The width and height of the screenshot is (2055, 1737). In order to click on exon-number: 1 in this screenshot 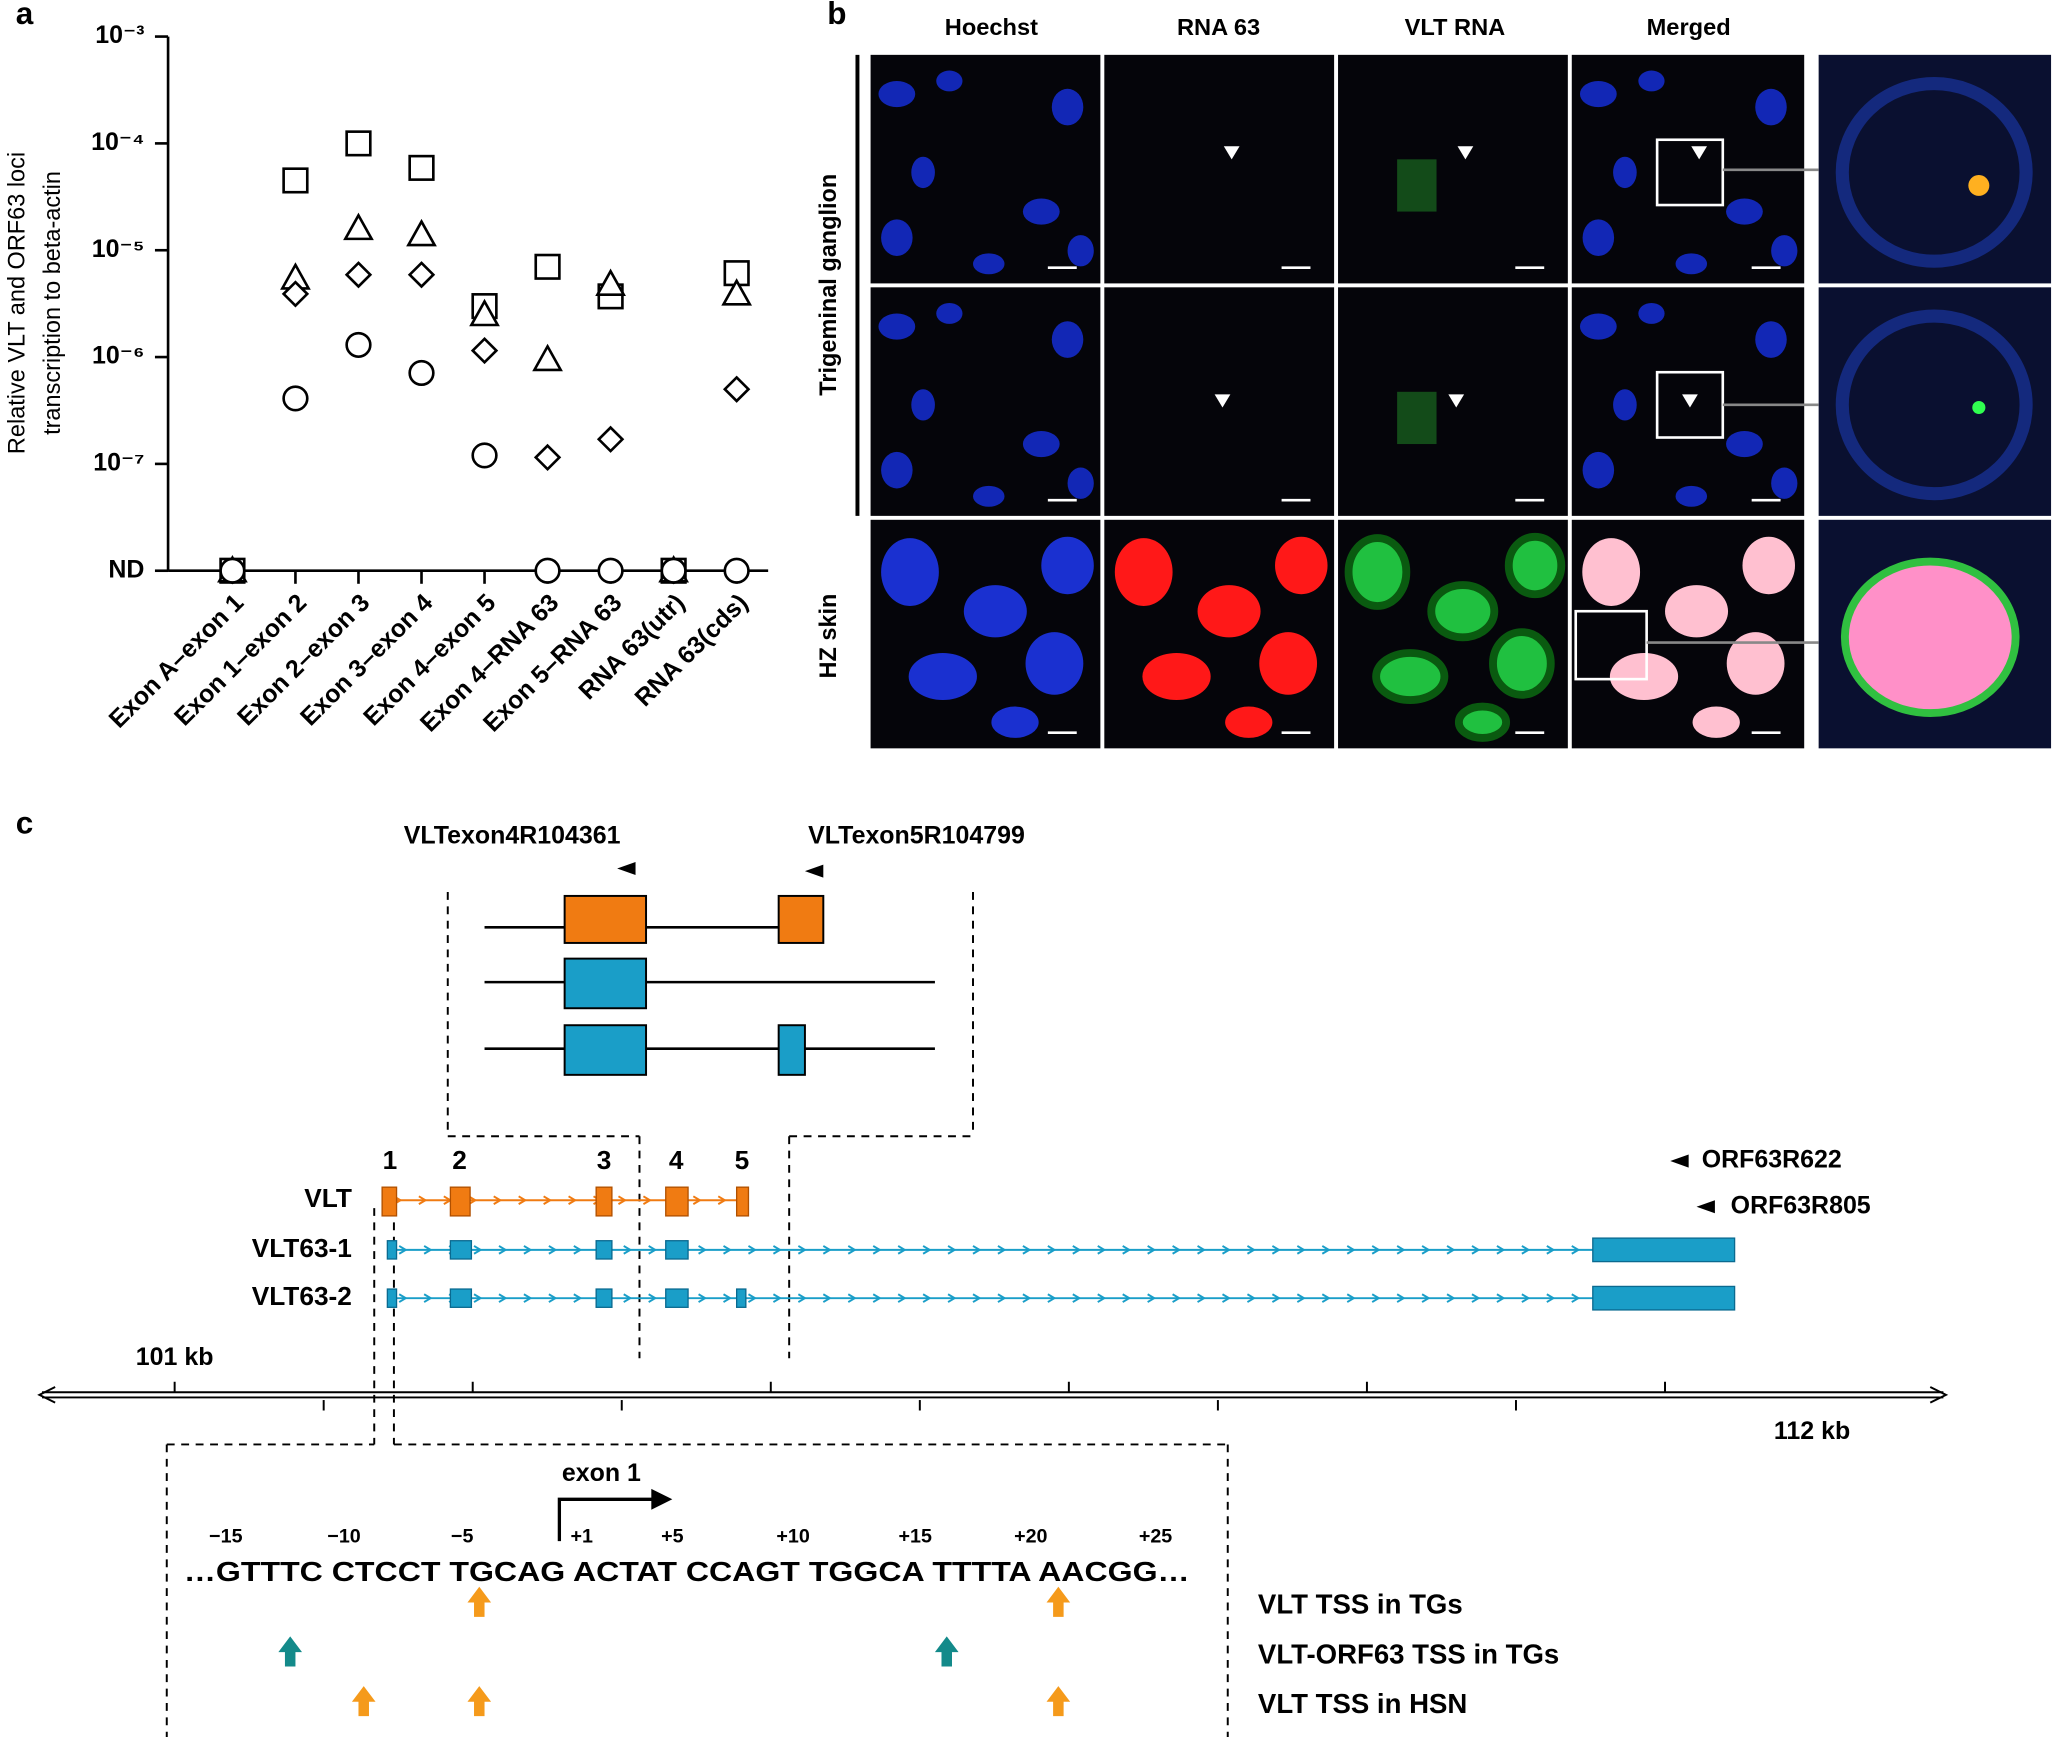, I will do `click(390, 1160)`.